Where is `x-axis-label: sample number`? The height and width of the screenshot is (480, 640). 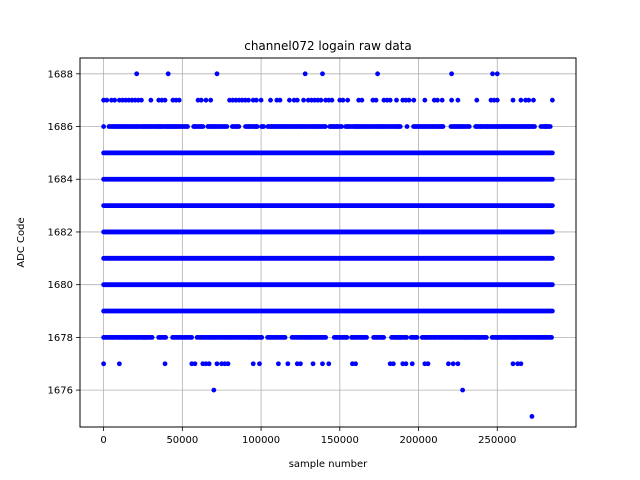 x-axis-label: sample number is located at coordinates (328, 464).